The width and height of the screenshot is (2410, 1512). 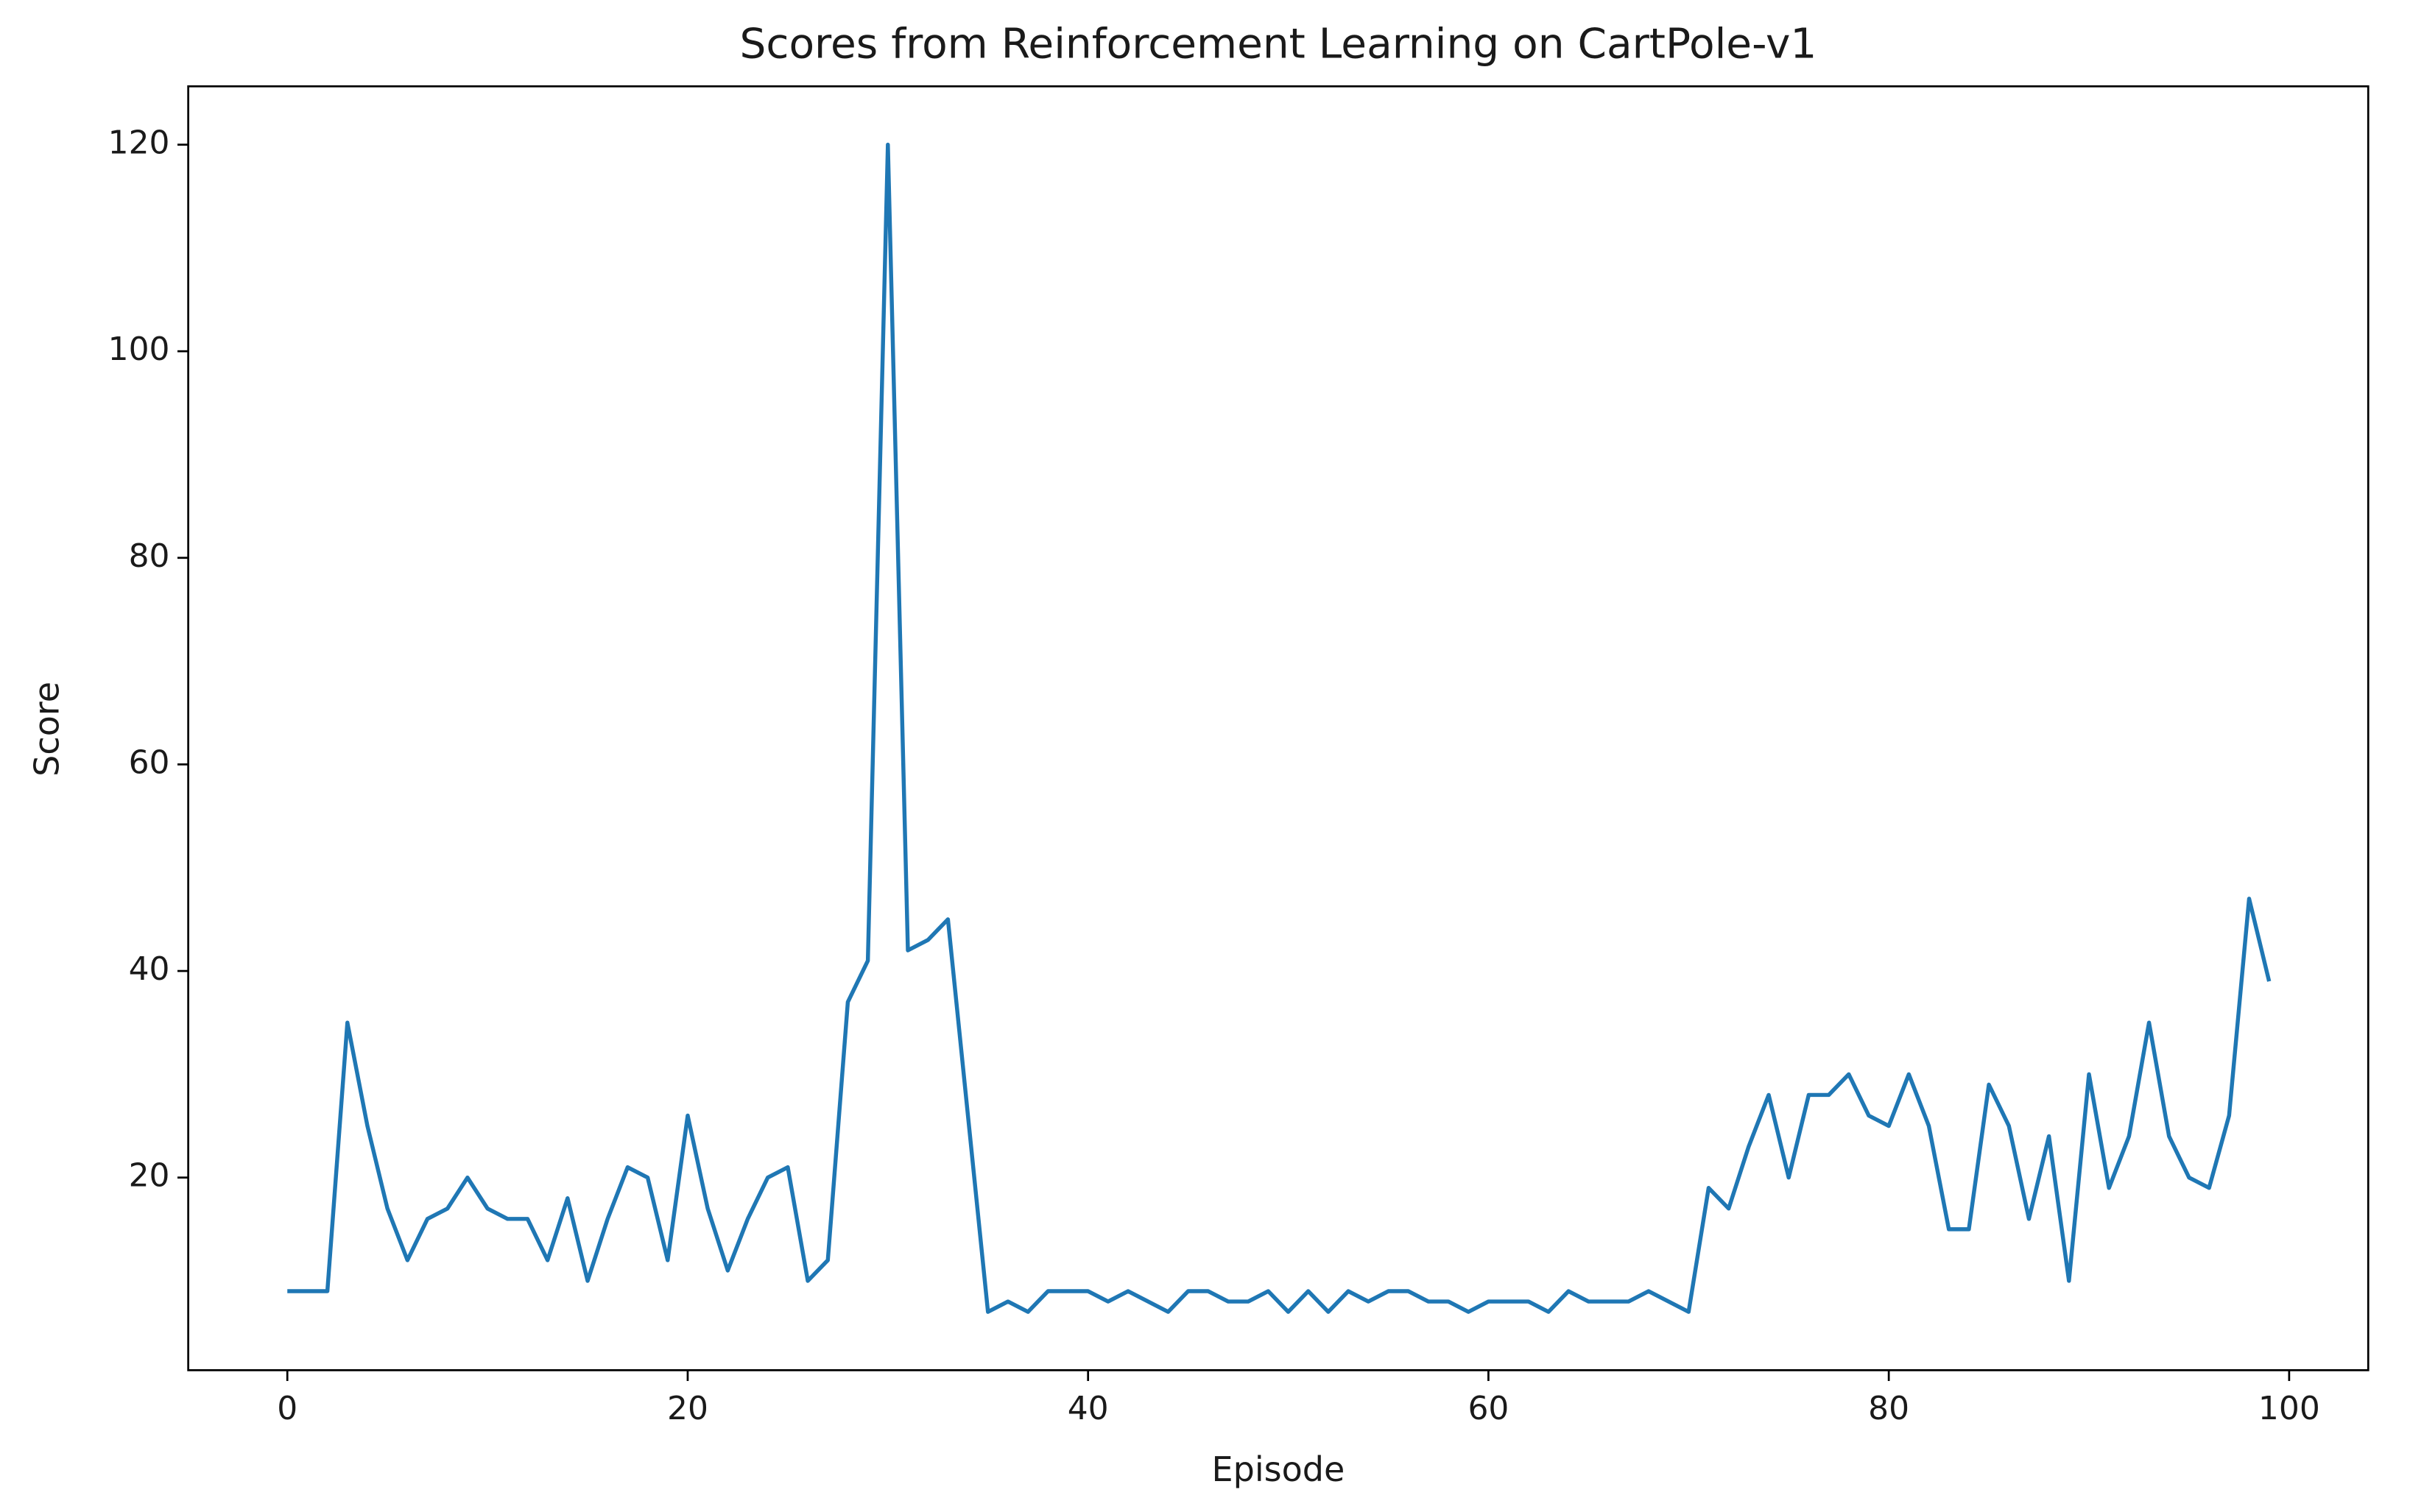 I want to click on y-tick-label: 100, so click(x=139, y=349).